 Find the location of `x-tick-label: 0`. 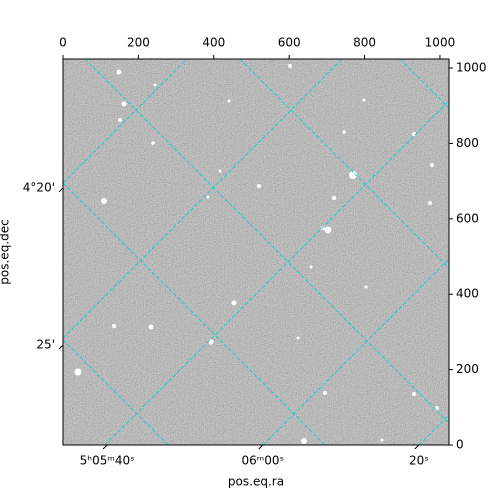

x-tick-label: 0 is located at coordinates (63, 43).